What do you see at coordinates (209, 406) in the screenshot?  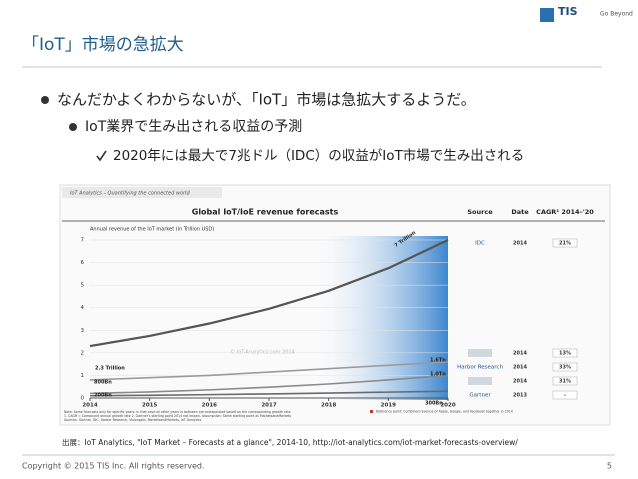 I see `x-tick-label: 2016` at bounding box center [209, 406].